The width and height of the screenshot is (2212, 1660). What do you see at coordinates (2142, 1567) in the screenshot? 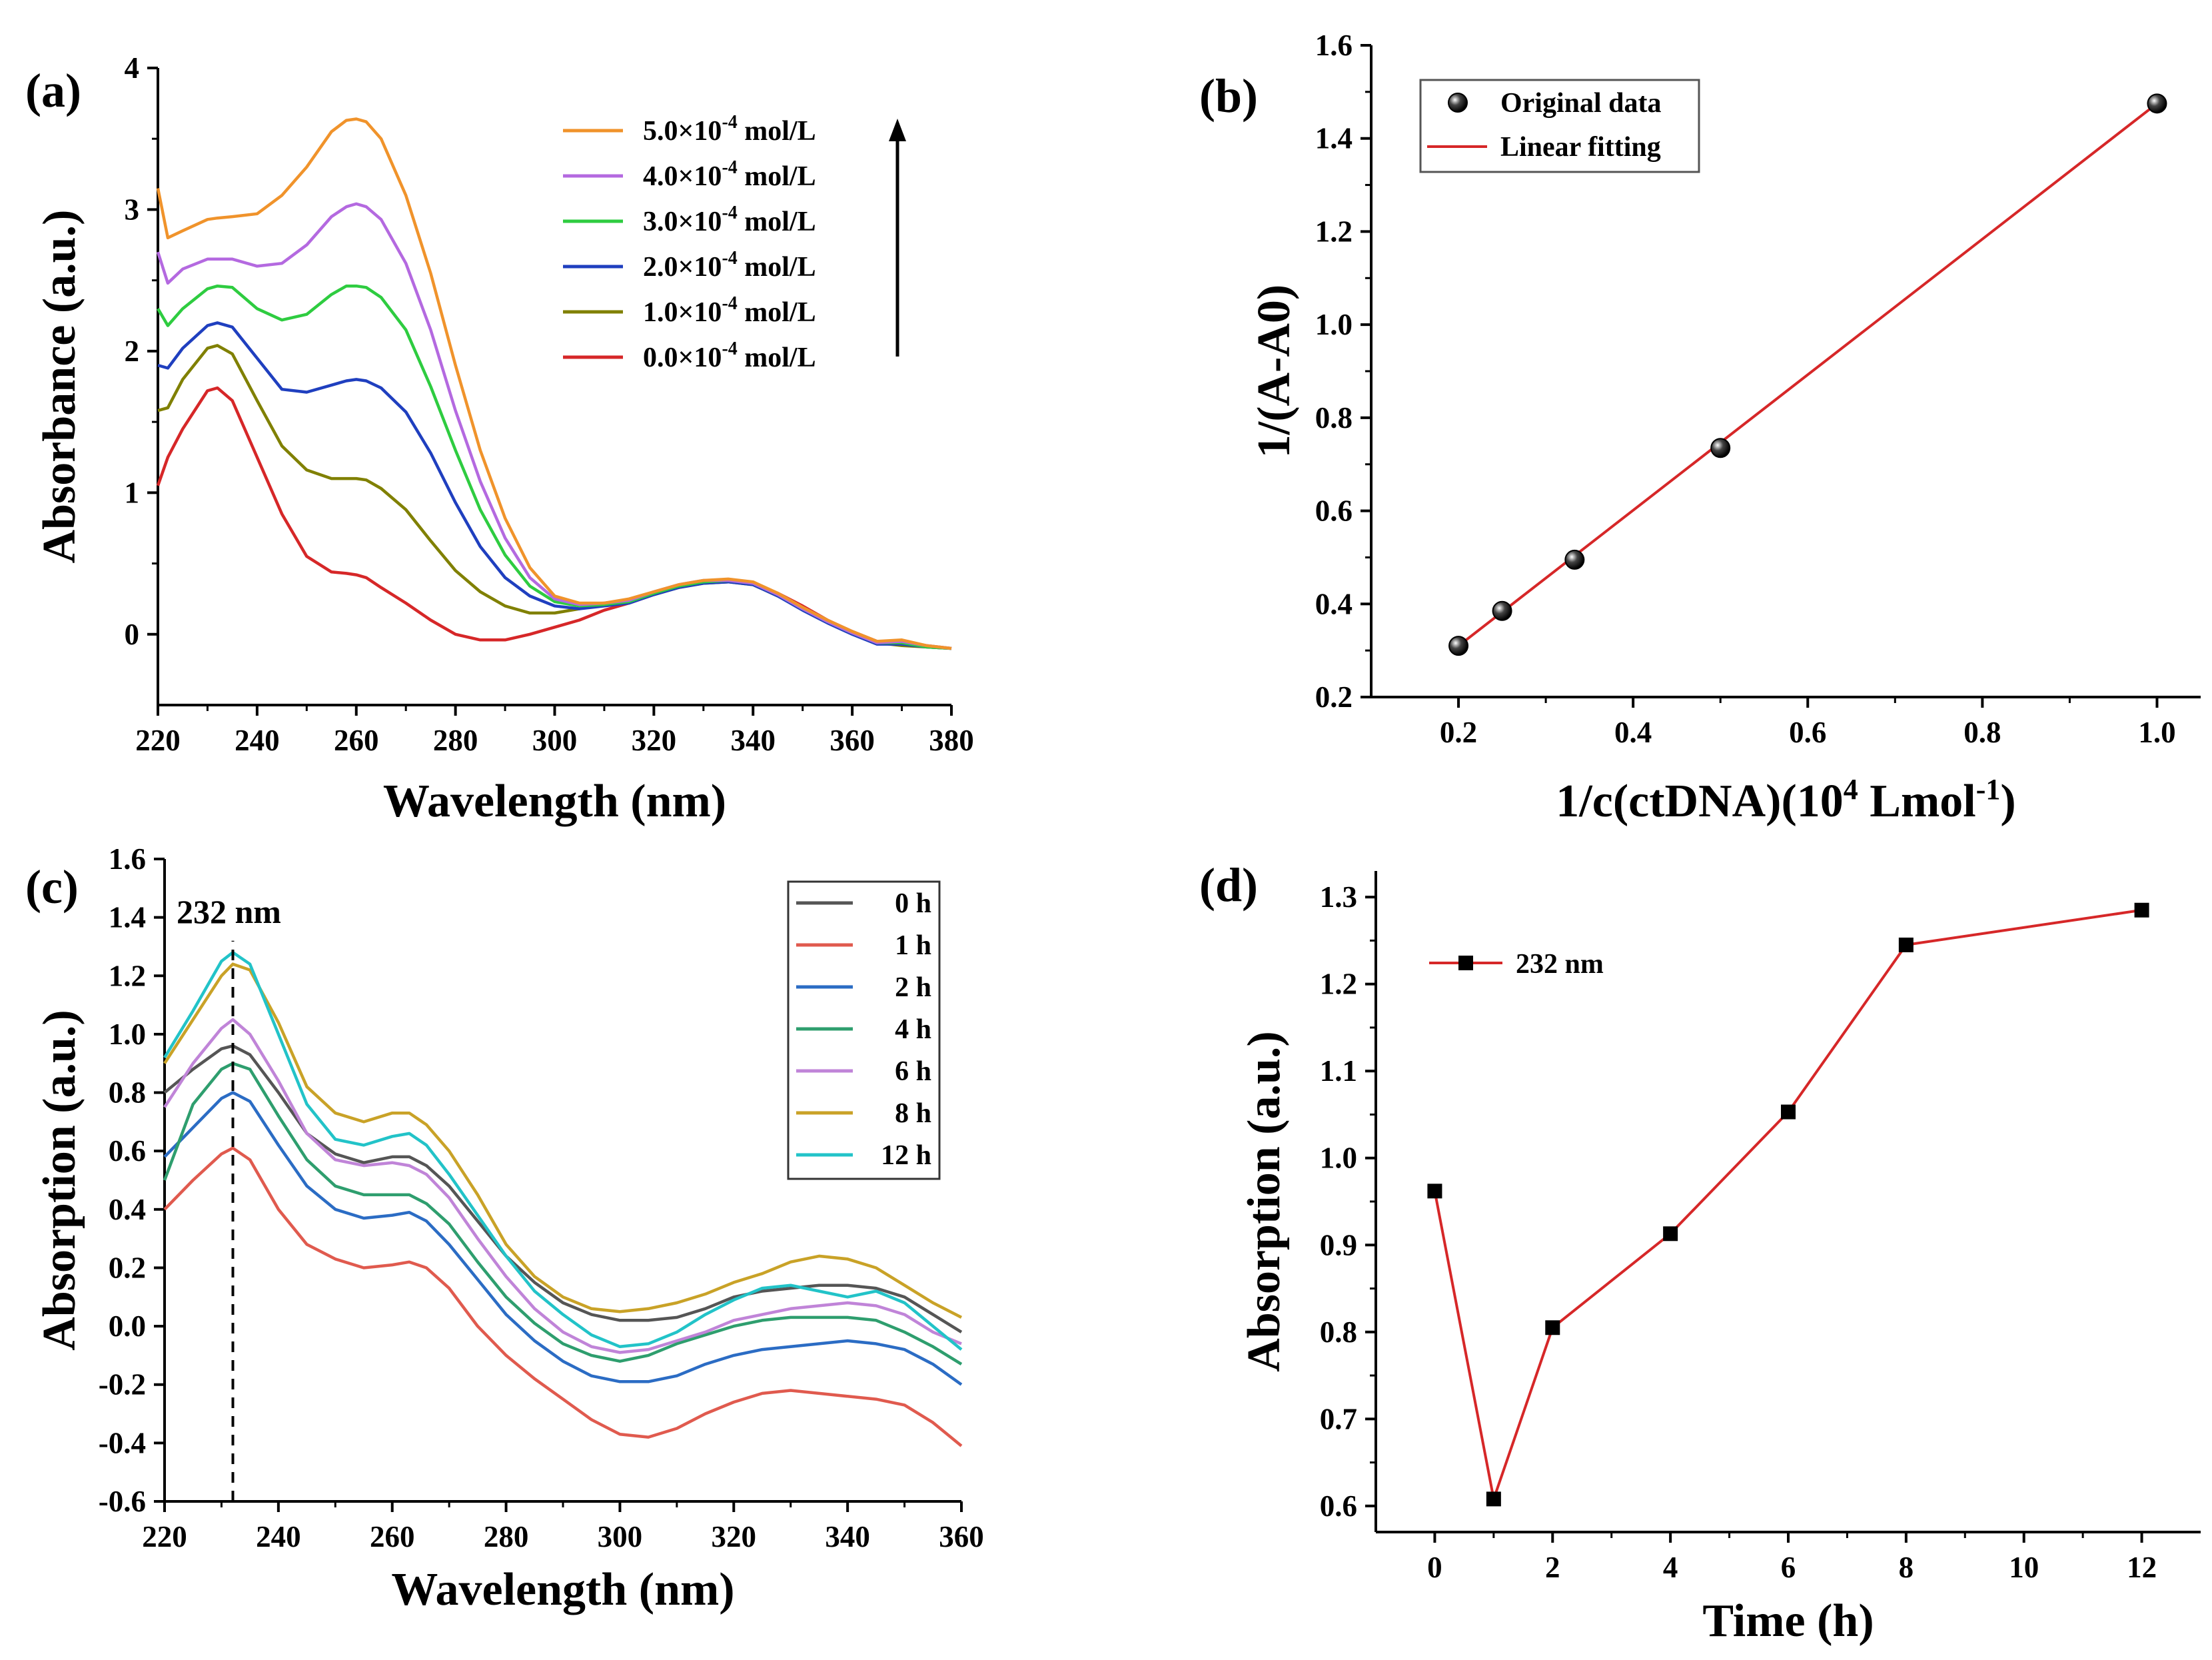
I see `x-tick-label: 12` at bounding box center [2142, 1567].